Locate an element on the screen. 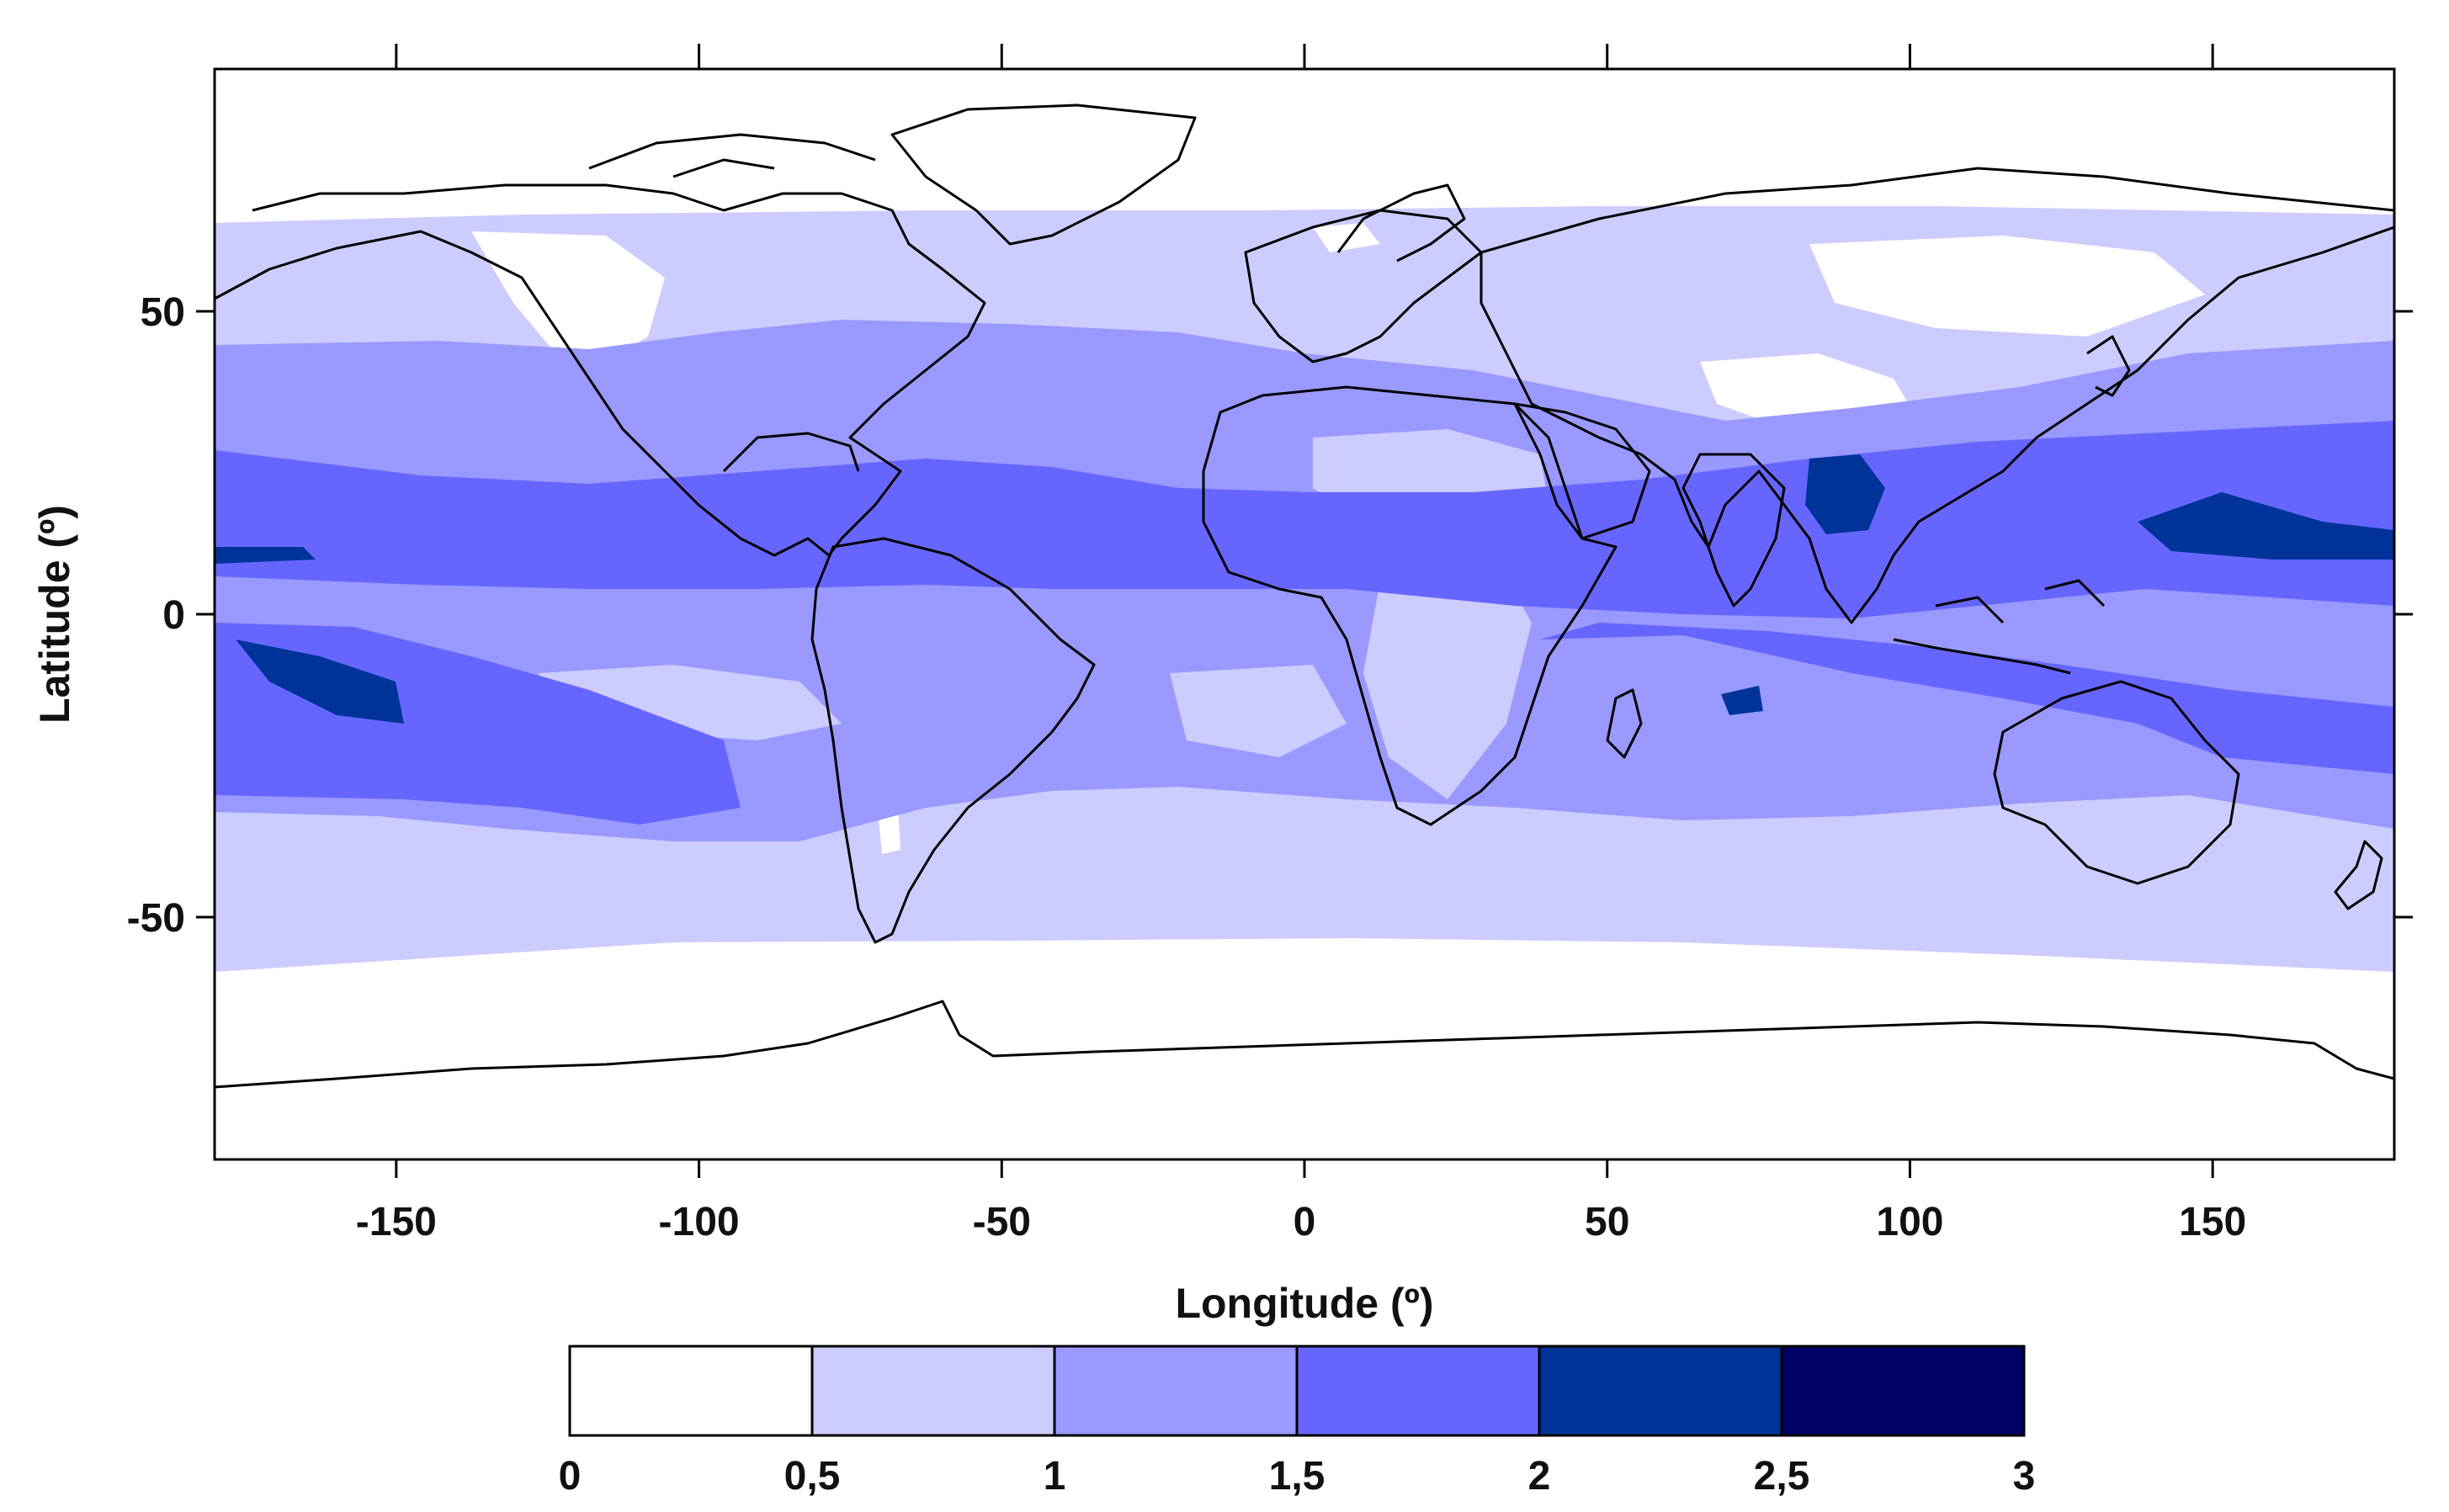  colorbar is located at coordinates (1297, 1391).